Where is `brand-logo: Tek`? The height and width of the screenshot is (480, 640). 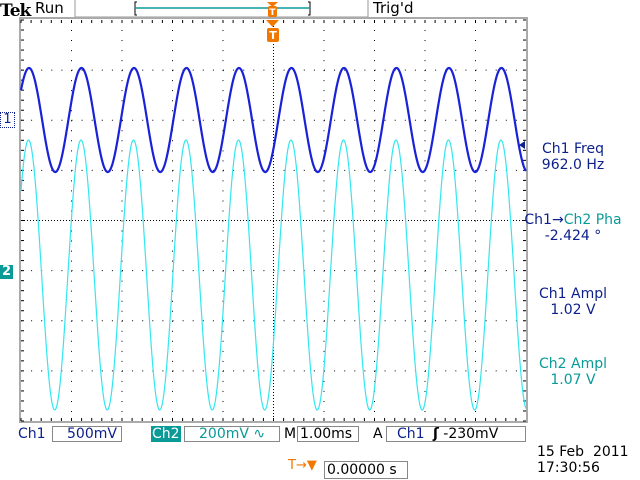 brand-logo: Tek is located at coordinates (15, 11).